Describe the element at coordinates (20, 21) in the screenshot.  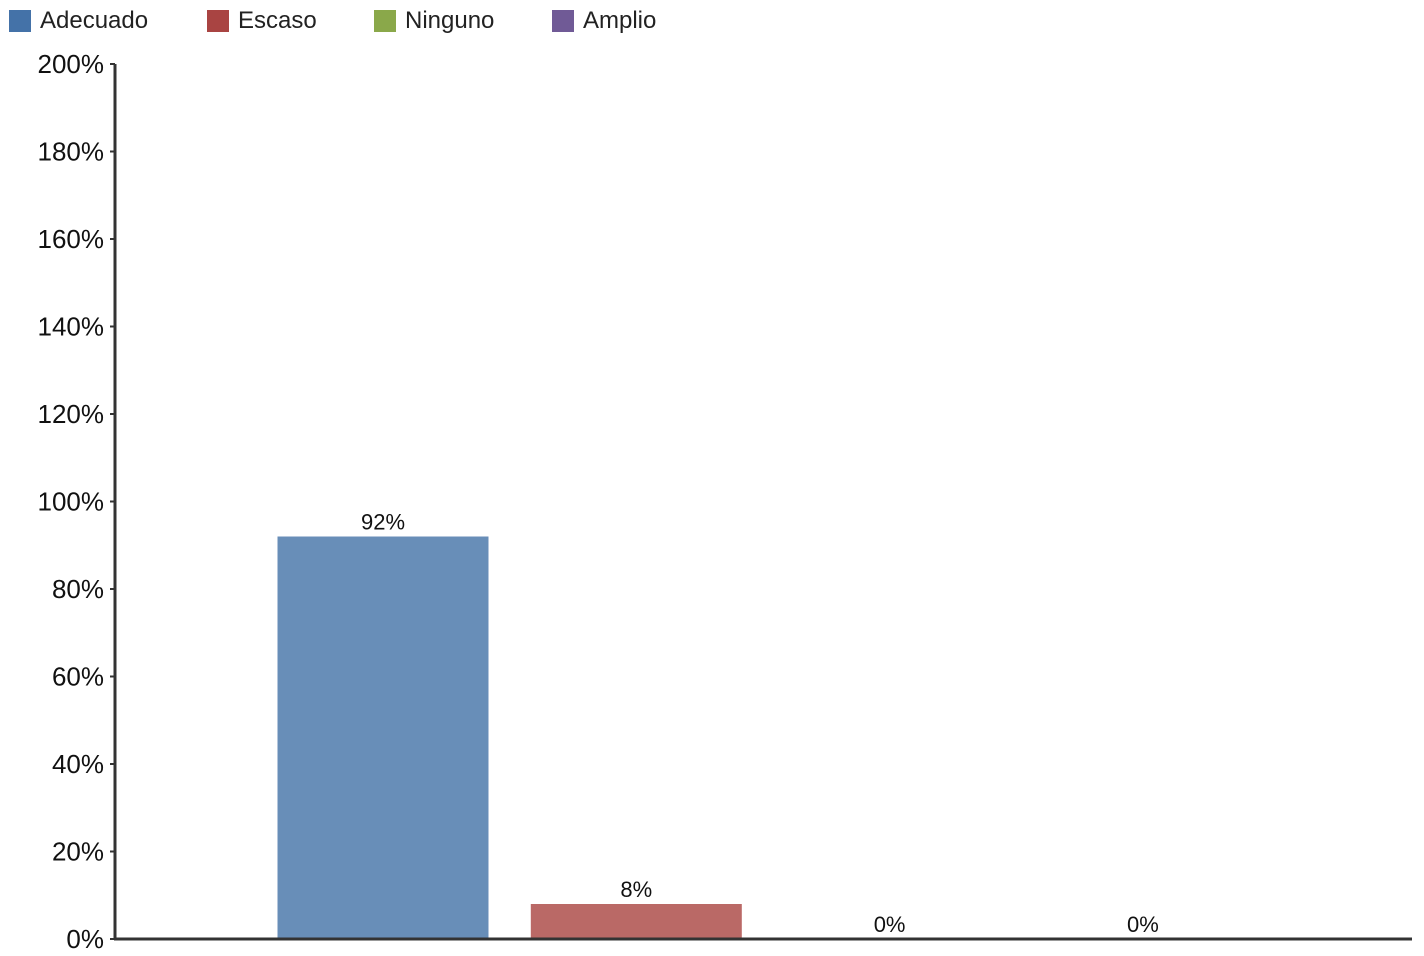
I see `legend-swatch-adecuado` at that location.